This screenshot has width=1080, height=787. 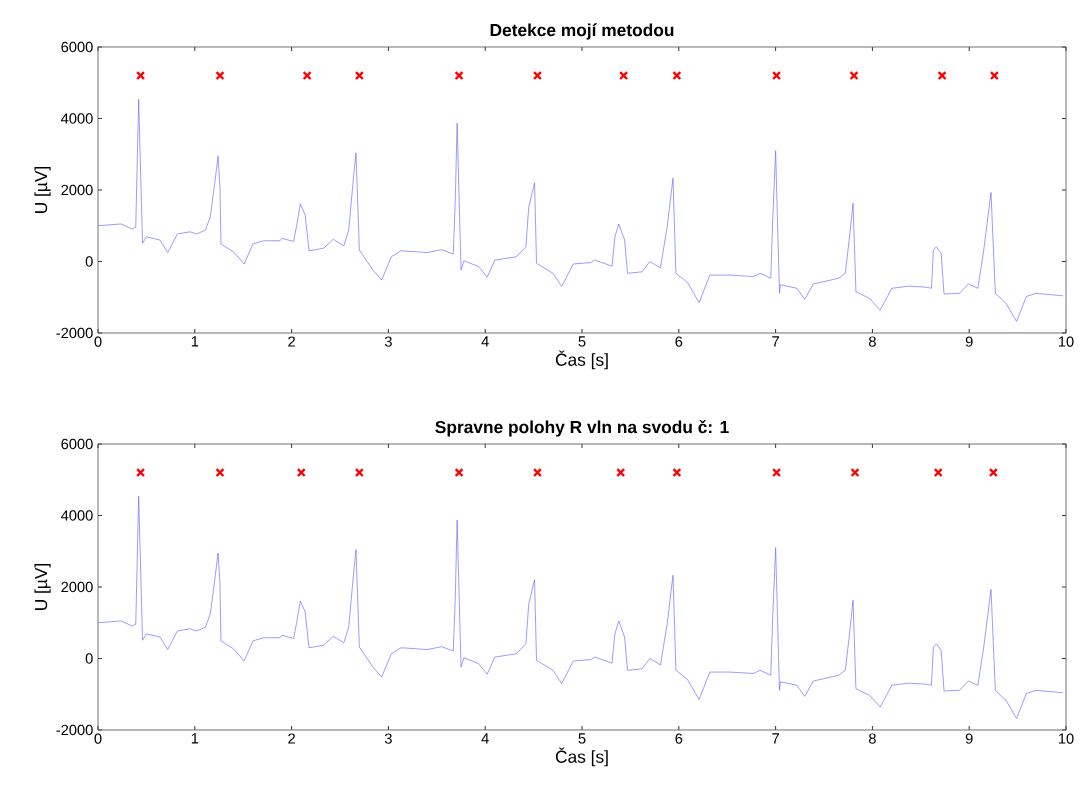 What do you see at coordinates (582, 31) in the screenshot?
I see `chart-title: Detekce mojí metodou` at bounding box center [582, 31].